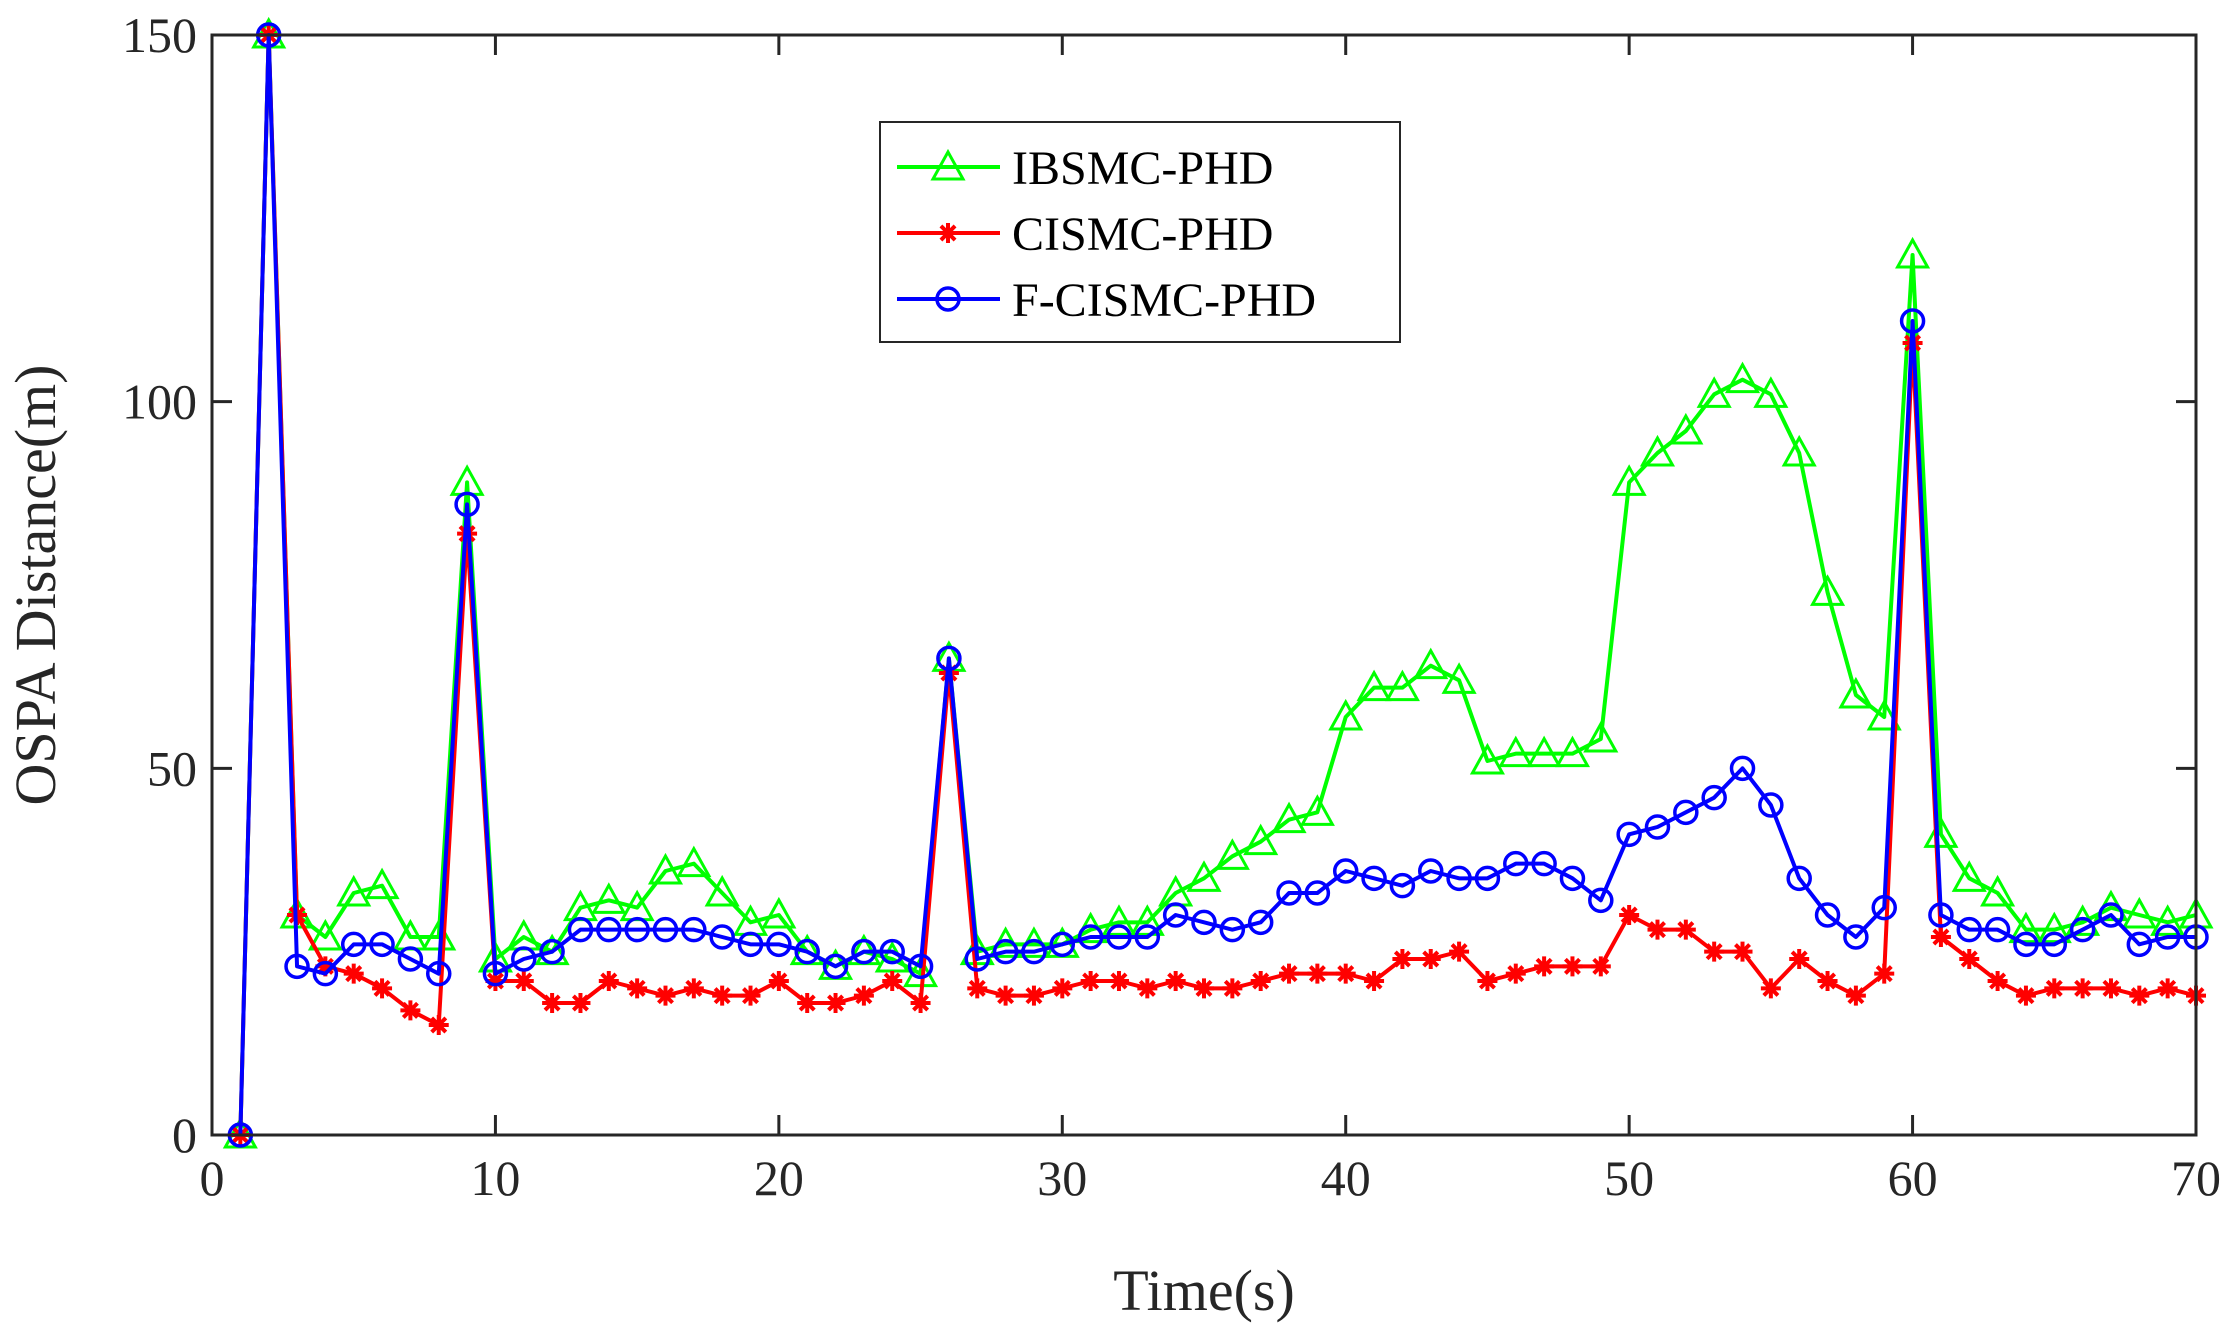 This screenshot has height=1331, width=2234. I want to click on x-tick-label: 50, so click(1629, 1178).